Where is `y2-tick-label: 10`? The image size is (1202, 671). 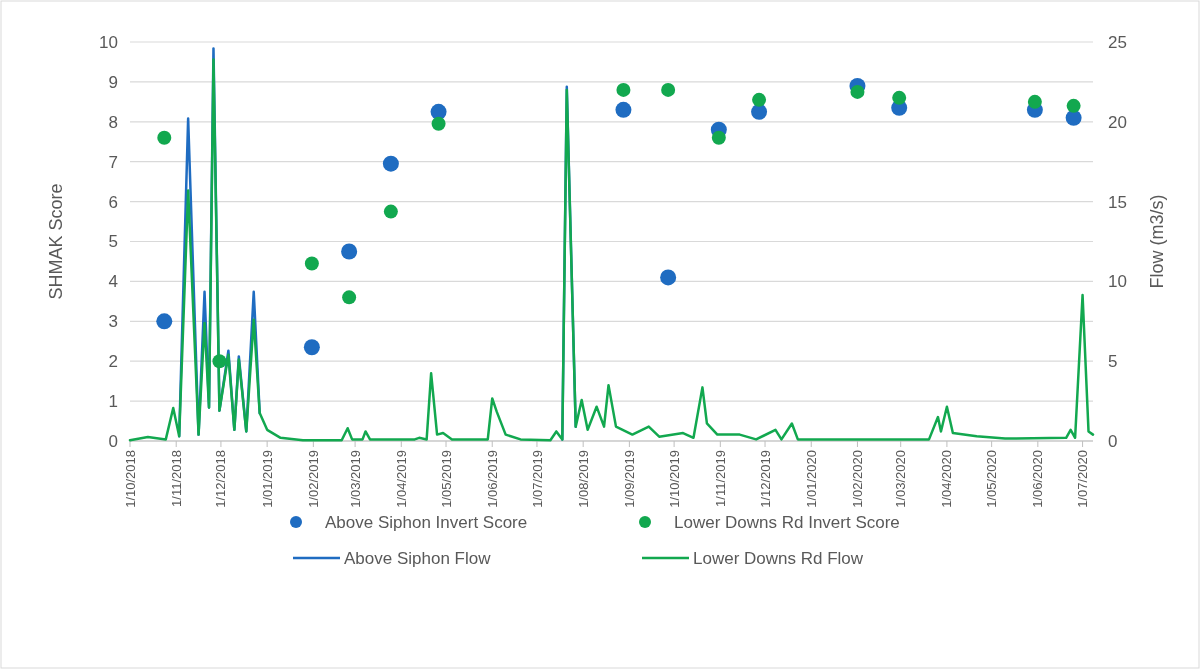 y2-tick-label: 10 is located at coordinates (1117, 282).